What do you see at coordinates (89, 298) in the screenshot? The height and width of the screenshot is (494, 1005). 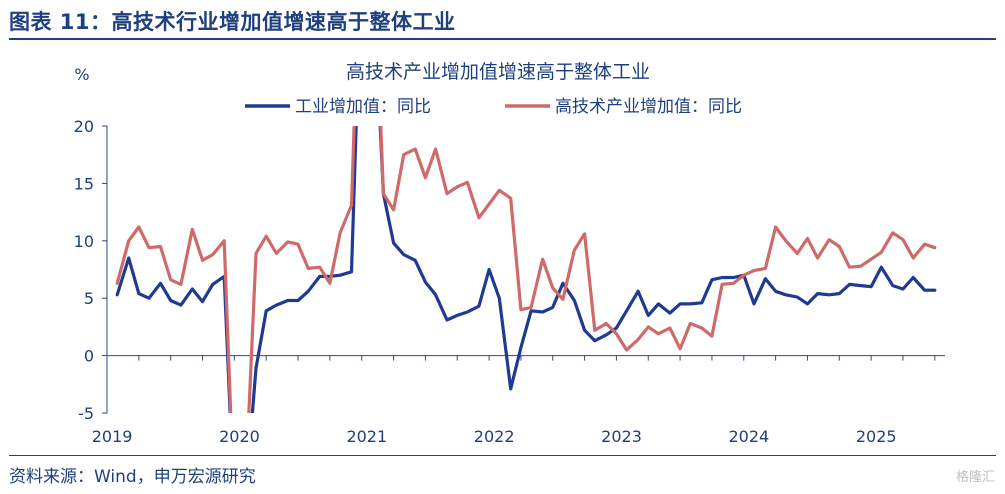 I see `y-tick-label: 5` at bounding box center [89, 298].